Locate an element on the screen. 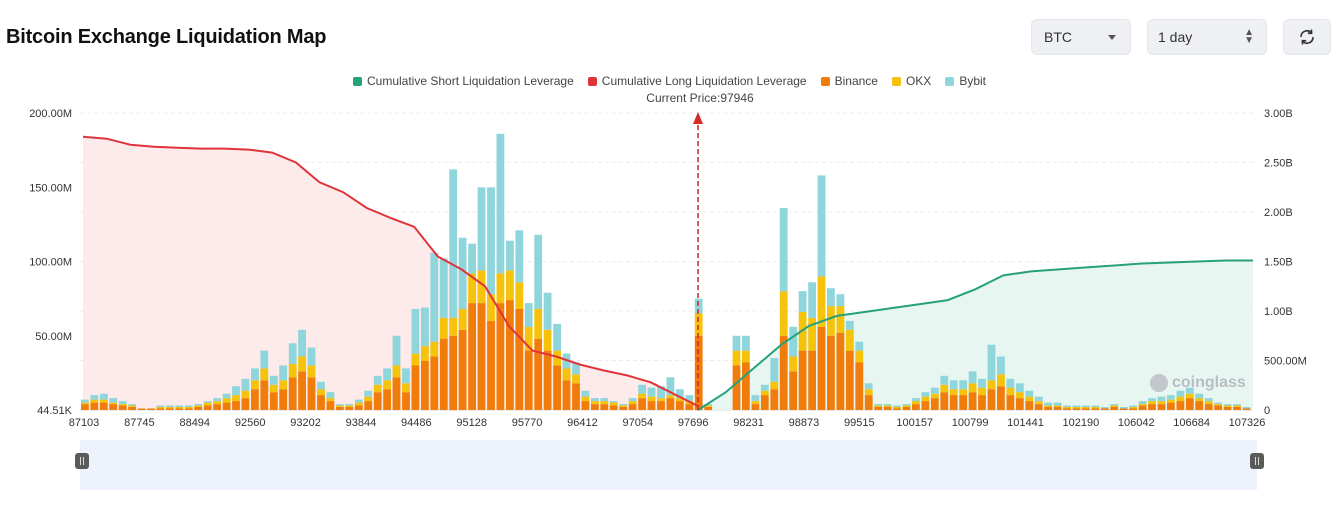 The width and height of the screenshot is (1339, 508). legend-item-bybit: Bybit is located at coordinates (965, 81).